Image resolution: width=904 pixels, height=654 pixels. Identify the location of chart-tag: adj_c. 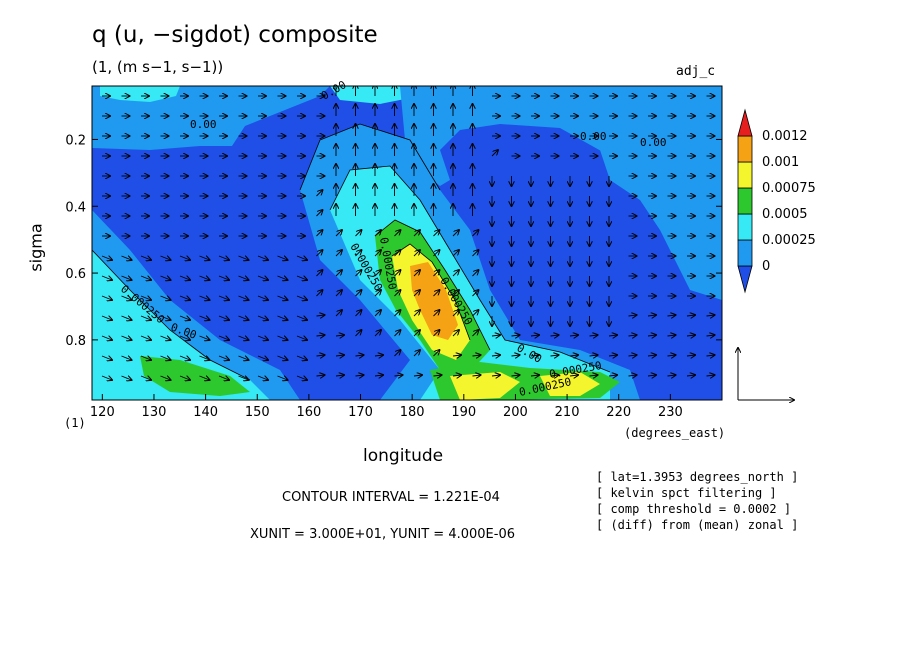
(696, 71).